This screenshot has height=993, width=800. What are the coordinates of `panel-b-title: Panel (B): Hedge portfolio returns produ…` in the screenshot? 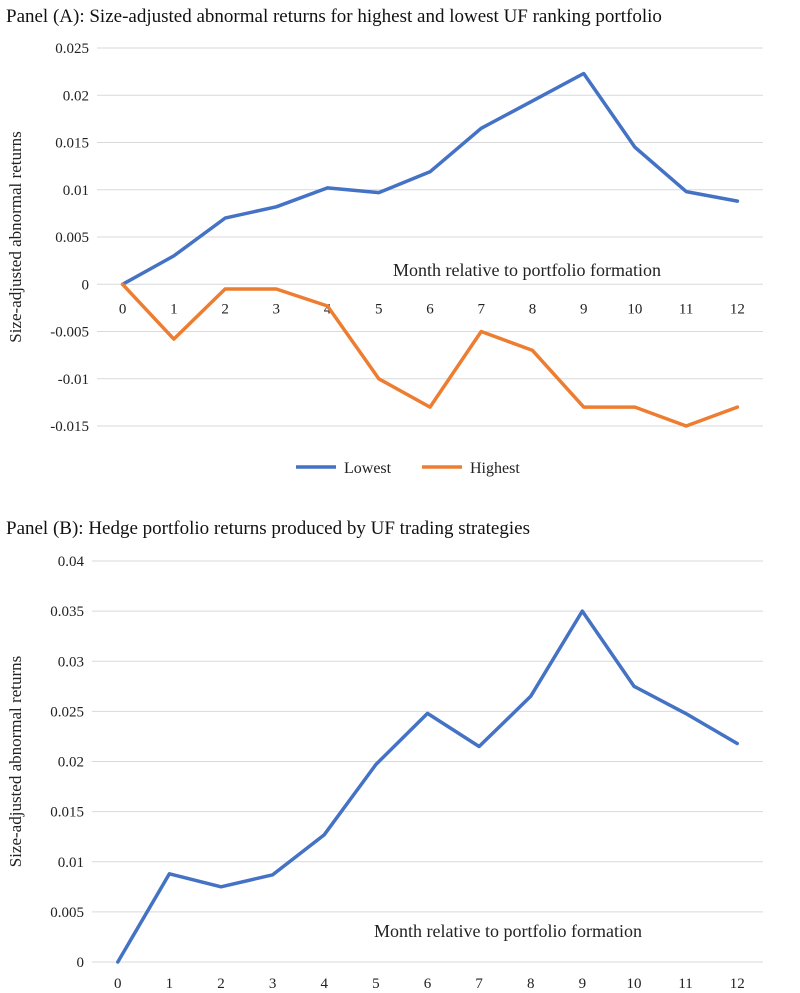 It's located at (268, 528).